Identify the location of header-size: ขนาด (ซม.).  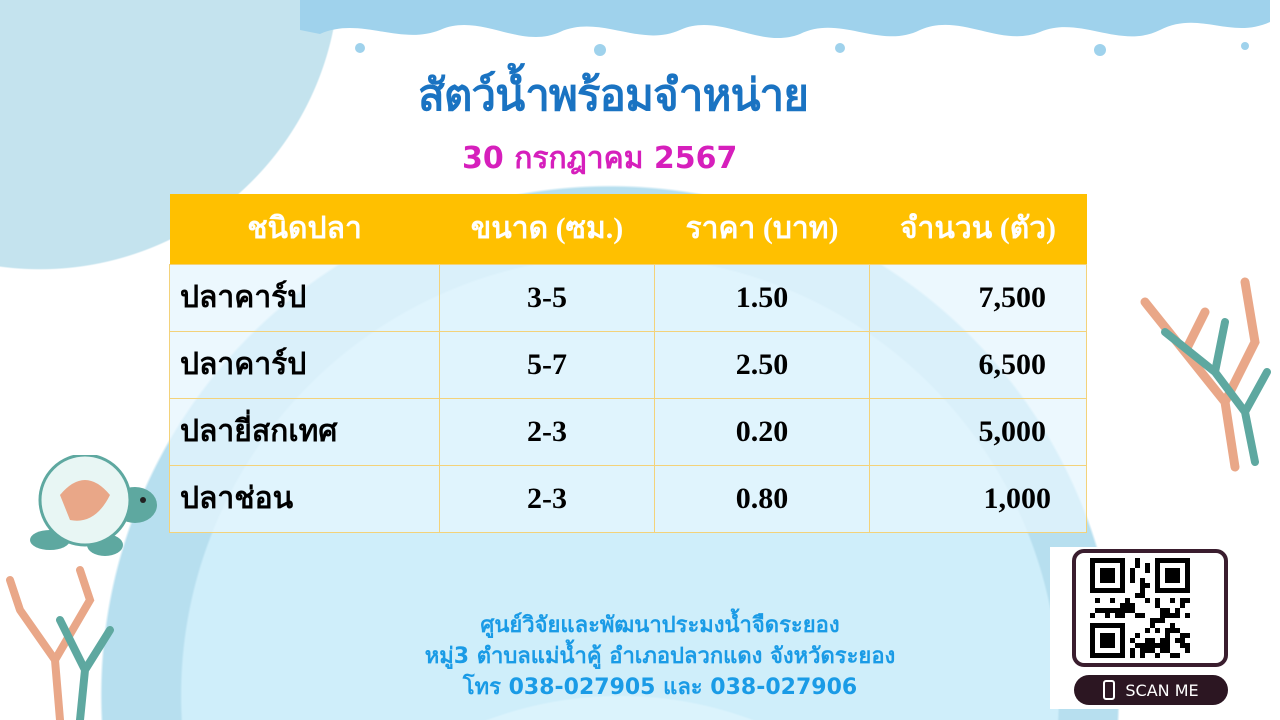
(547, 229).